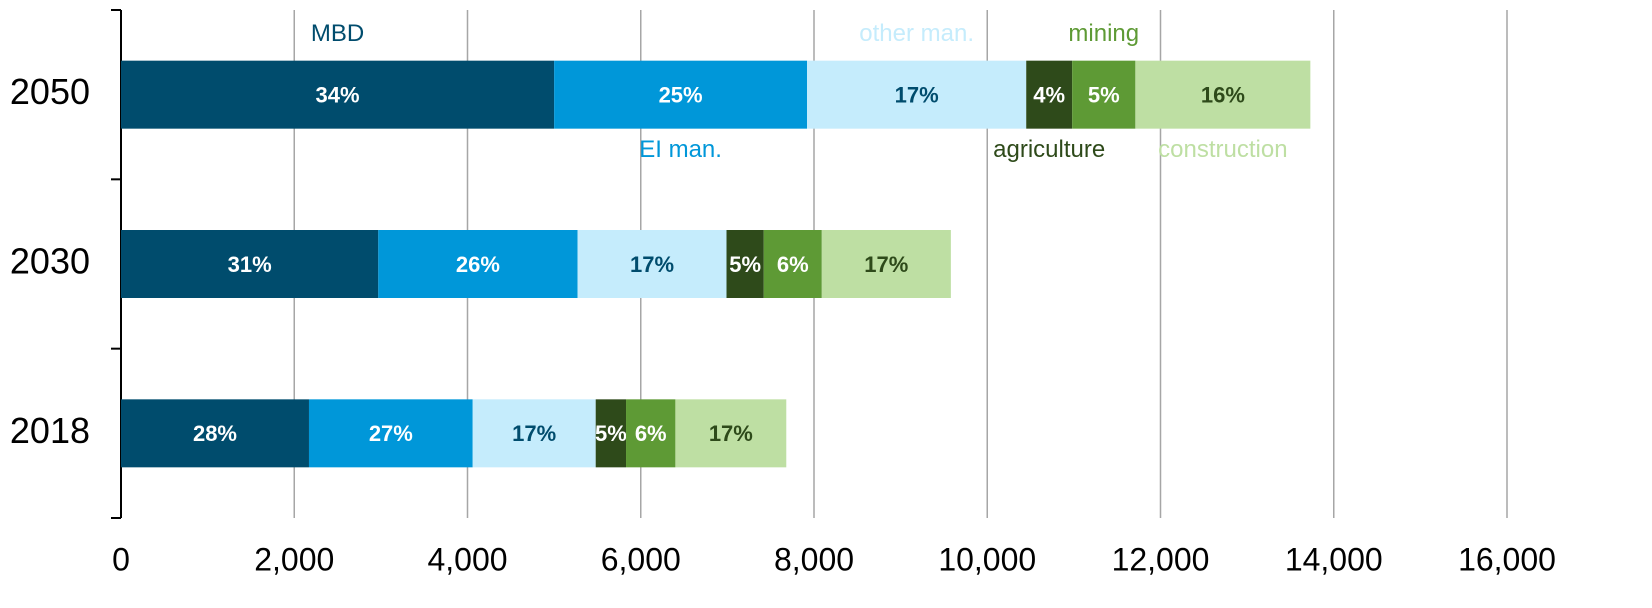 Image resolution: width=1652 pixels, height=608 pixels. What do you see at coordinates (337, 33) in the screenshot?
I see `legend-label: MBD` at bounding box center [337, 33].